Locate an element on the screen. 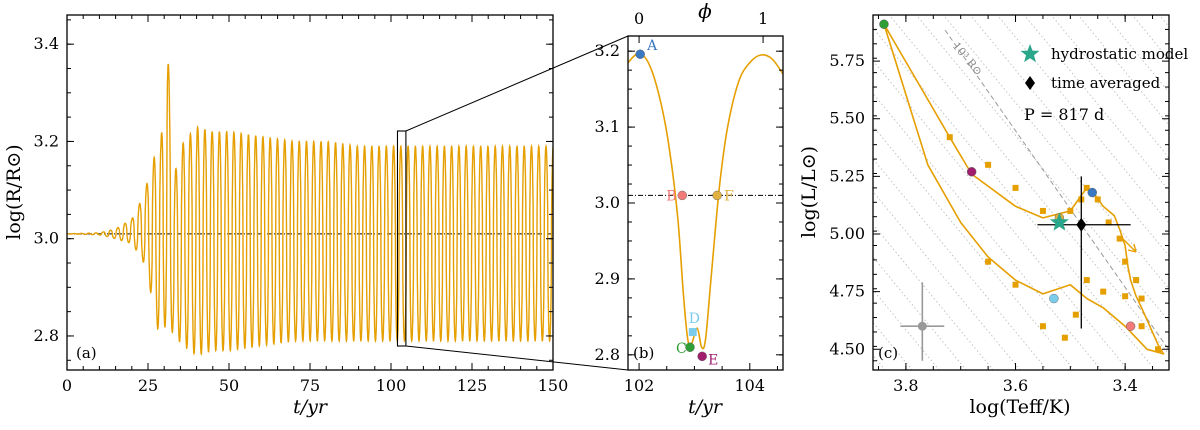  y-tick-label: 5.25 is located at coordinates (847, 175).